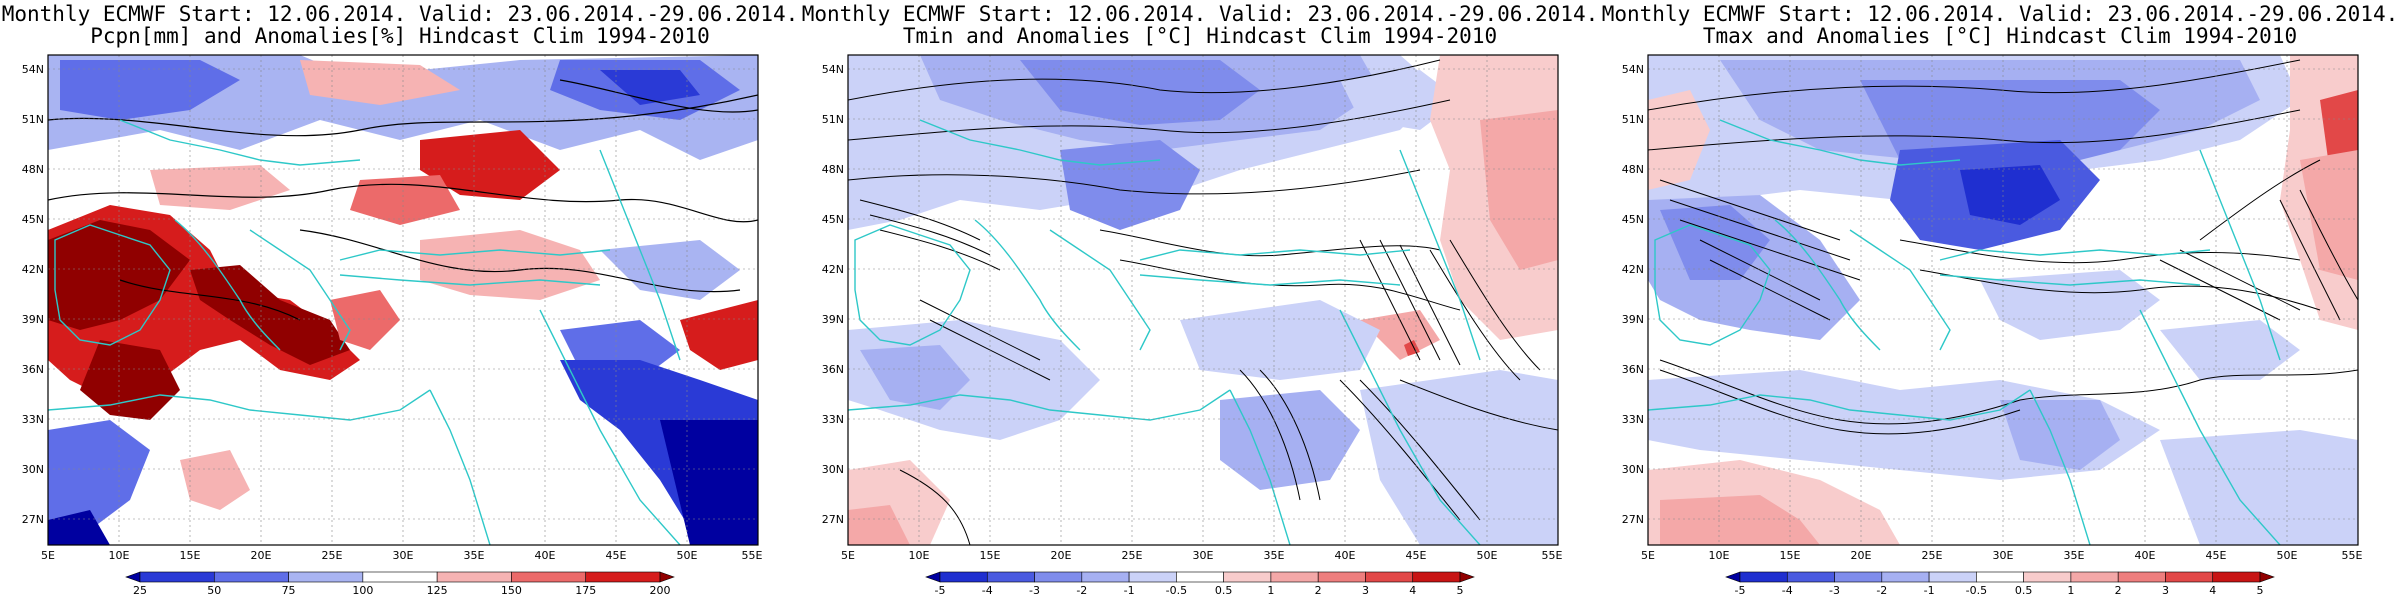 The width and height of the screenshot is (2400, 600). Describe the element at coordinates (1633, 519) in the screenshot. I see `lat-label: 27N` at that location.